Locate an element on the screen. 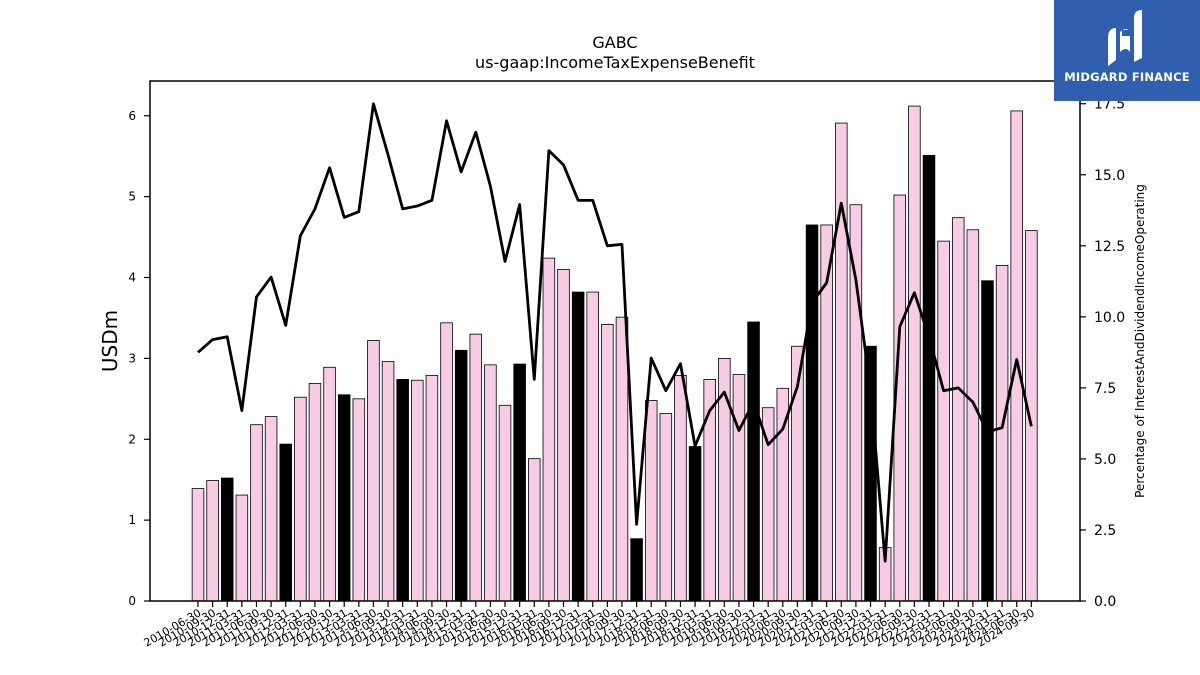 The image size is (1200, 675). y2-tick-label: 15.0 is located at coordinates (1109, 176).